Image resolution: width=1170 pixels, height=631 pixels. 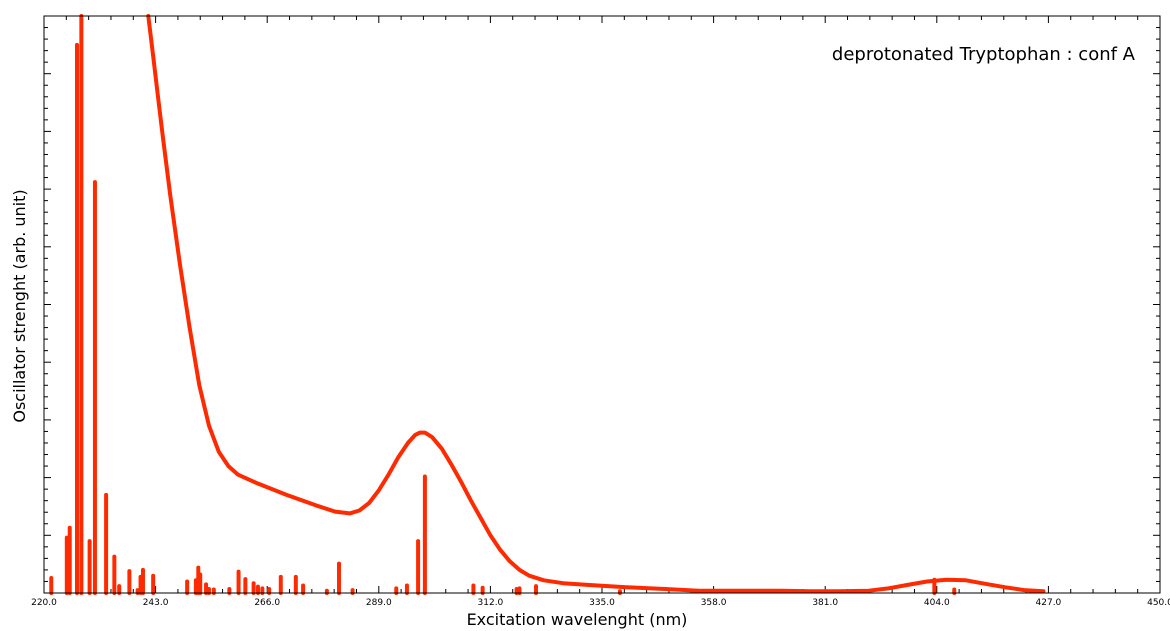 What do you see at coordinates (825, 603) in the screenshot?
I see `x-tick-label: 381.0` at bounding box center [825, 603].